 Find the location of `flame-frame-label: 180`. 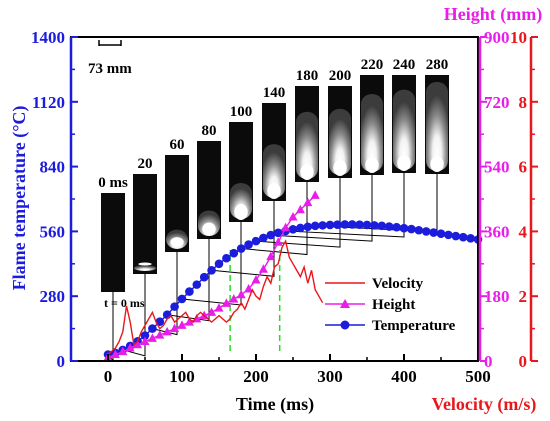

flame-frame-label: 180 is located at coordinates (307, 76).